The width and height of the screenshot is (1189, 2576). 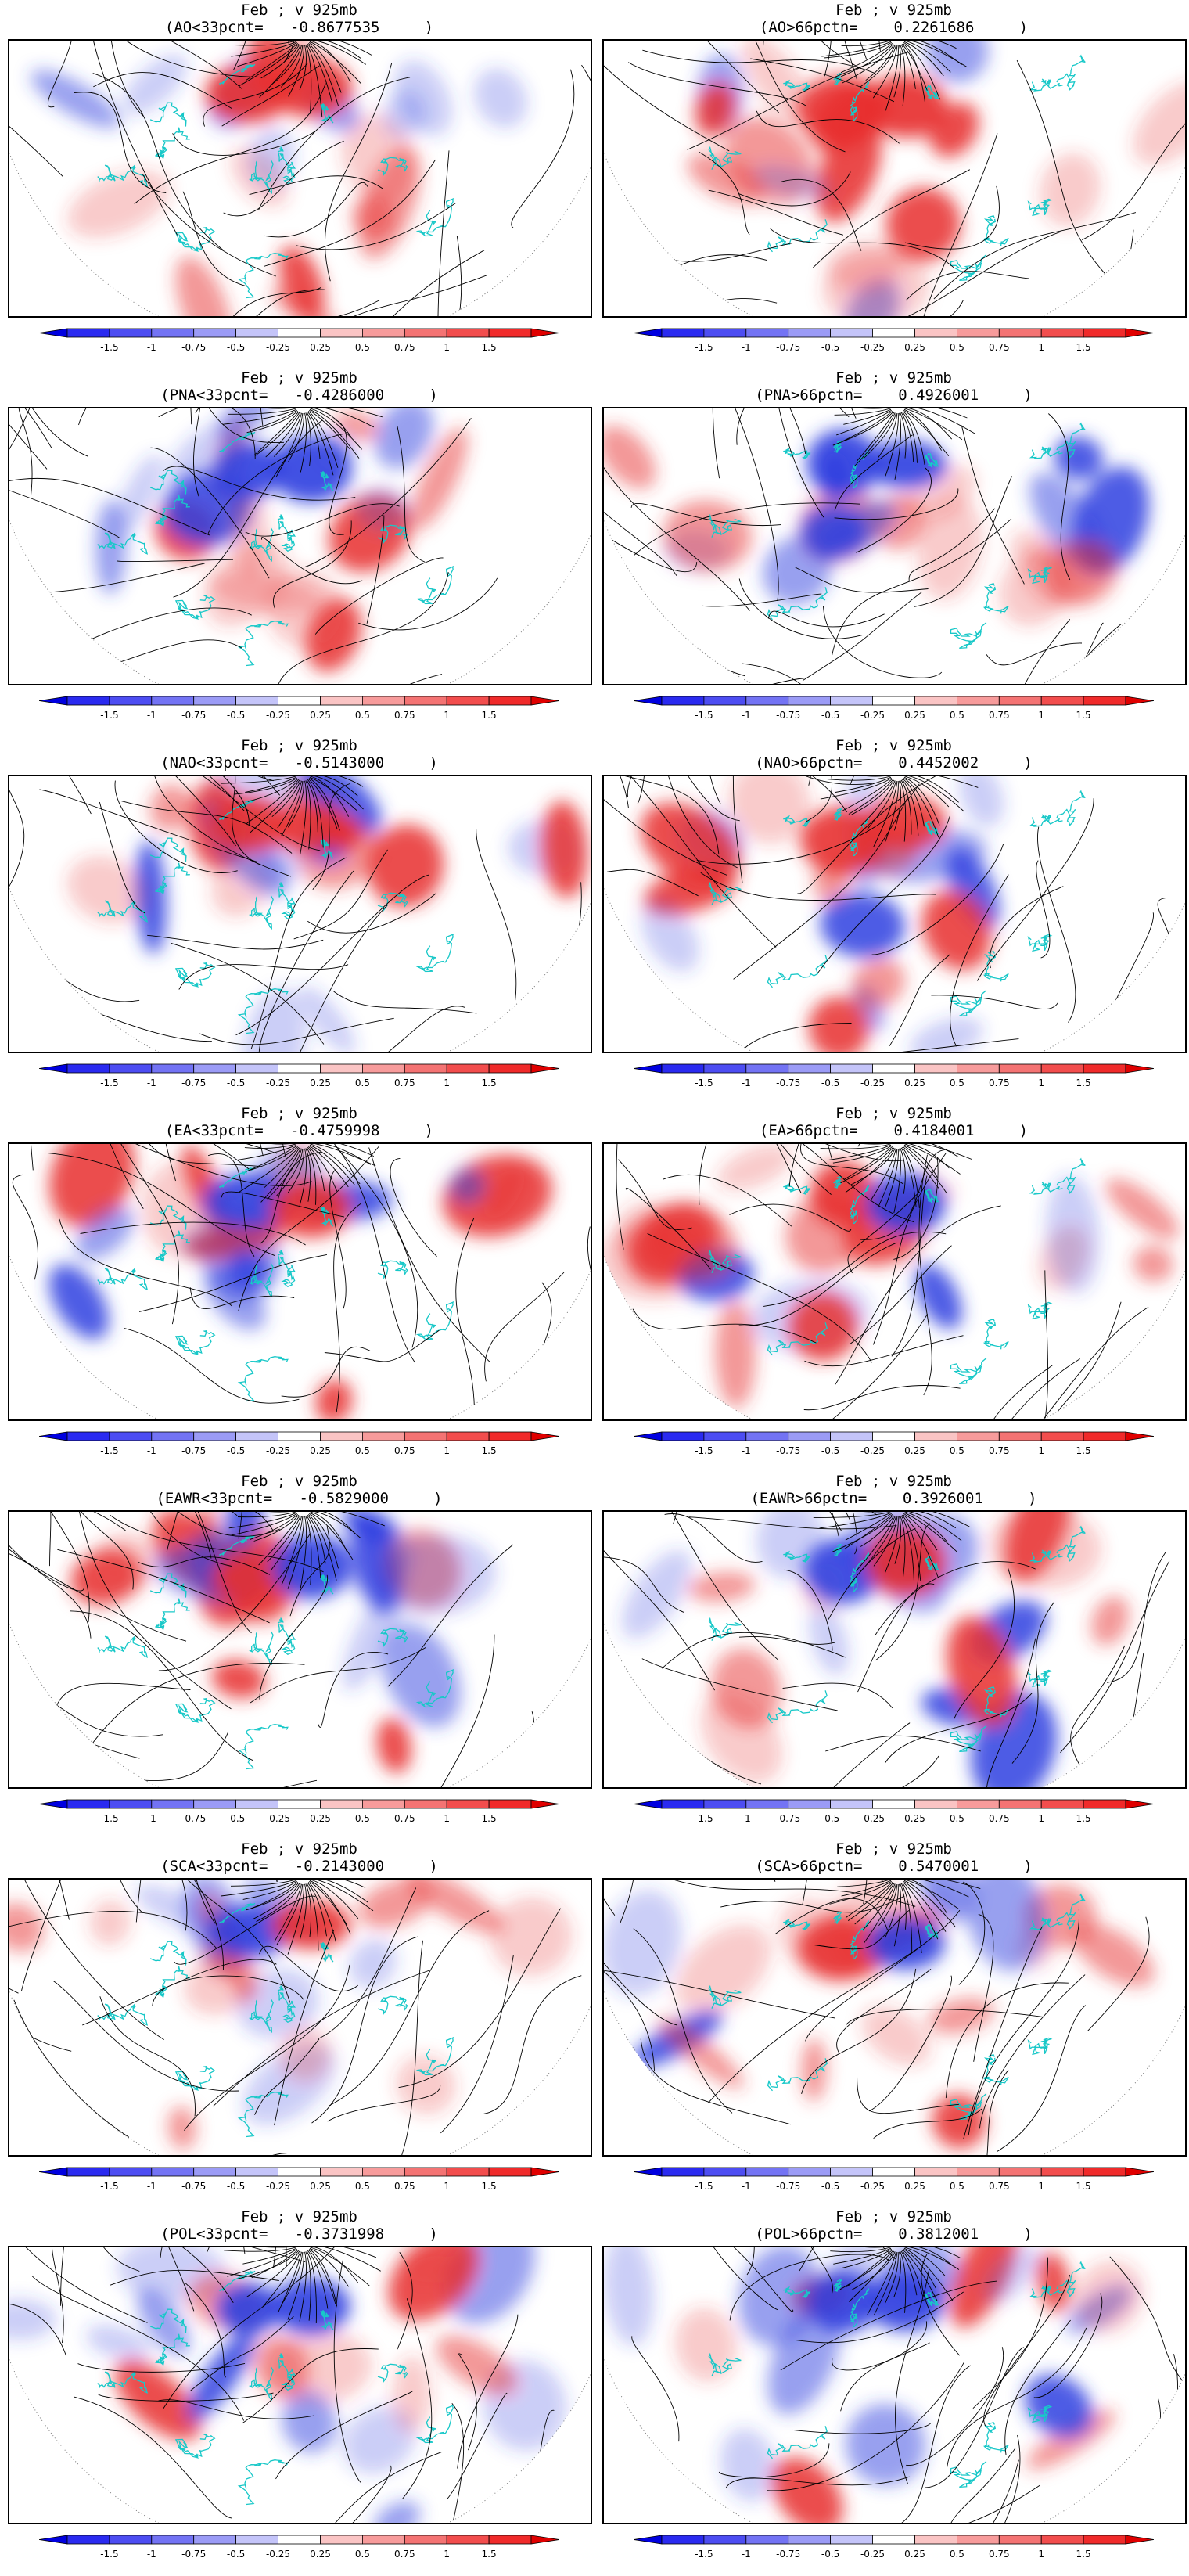 I want to click on colorbar-arrow-right, so click(x=1140, y=700).